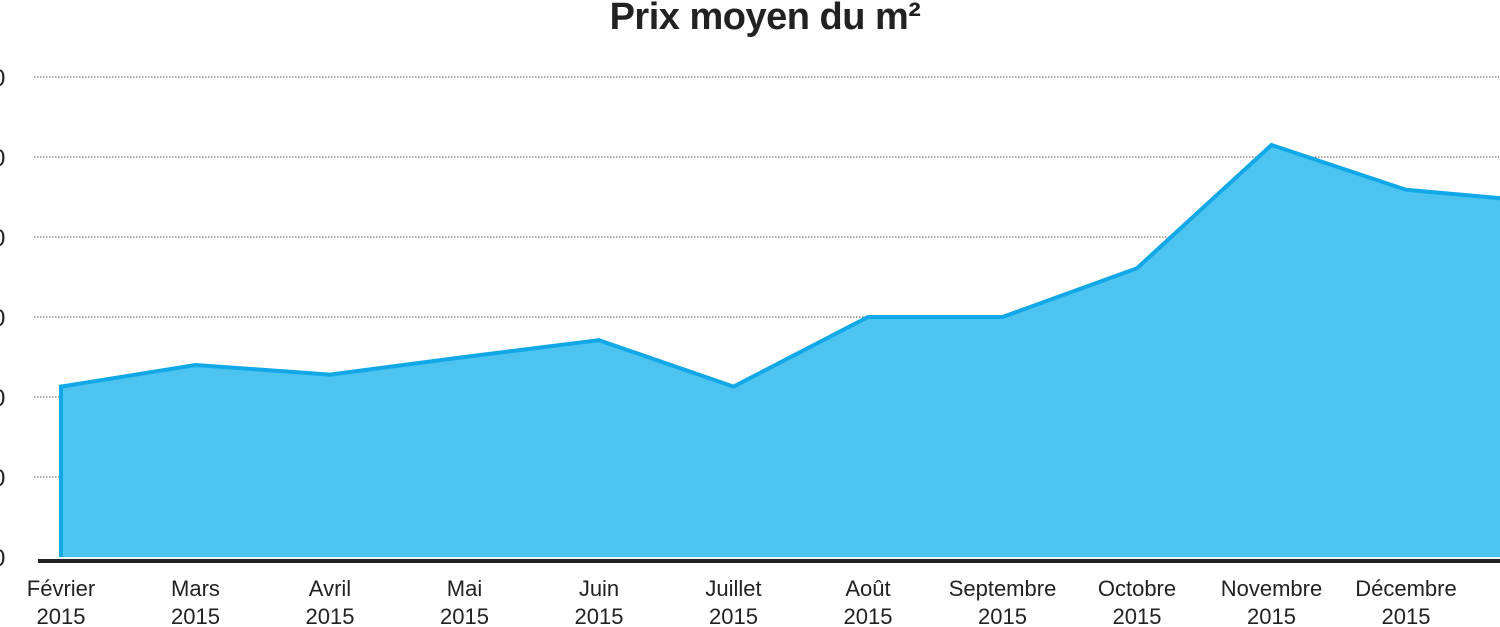 The image size is (1500, 627). I want to click on x-tick-label: Novembre, so click(1271, 588).